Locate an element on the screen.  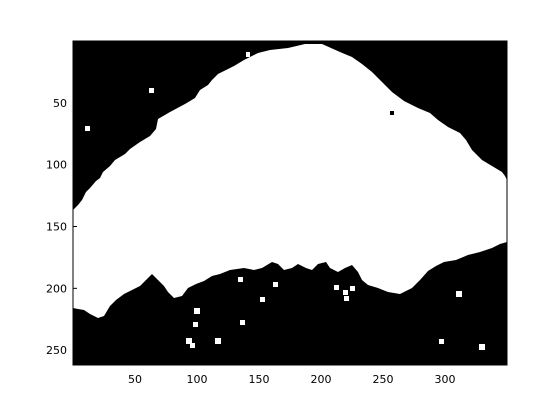
y-tick-label: 250 is located at coordinates (56, 350).